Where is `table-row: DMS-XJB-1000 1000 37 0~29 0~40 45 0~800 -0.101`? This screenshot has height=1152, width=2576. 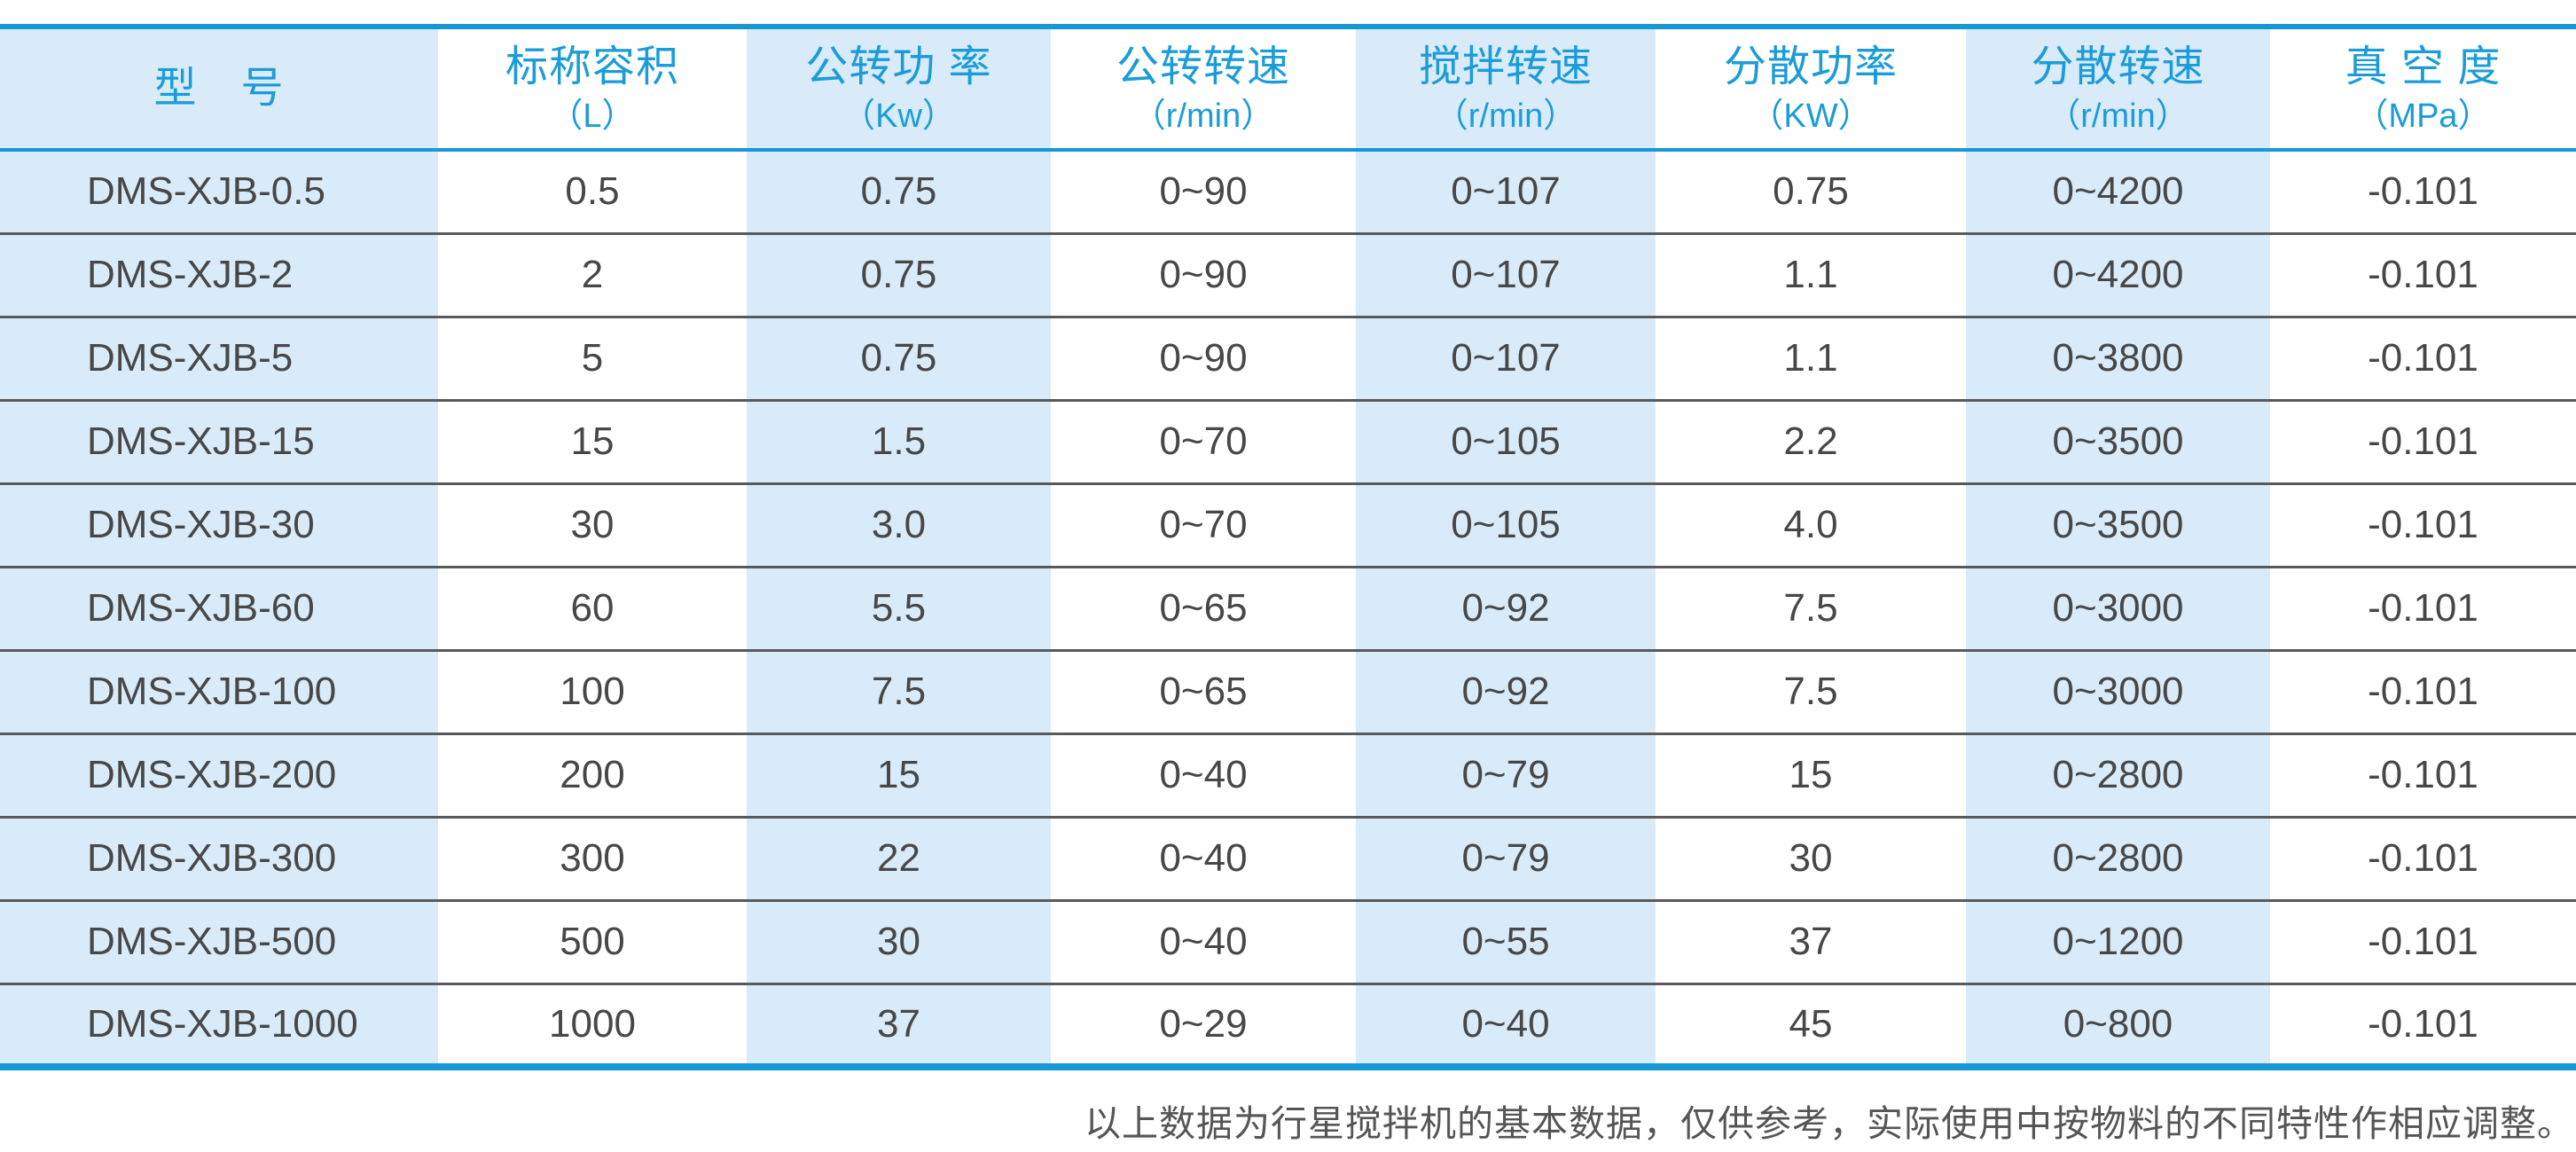 table-row: DMS-XJB-1000 1000 37 0~29 0~40 45 0~800 -0.101 is located at coordinates (1288, 1024).